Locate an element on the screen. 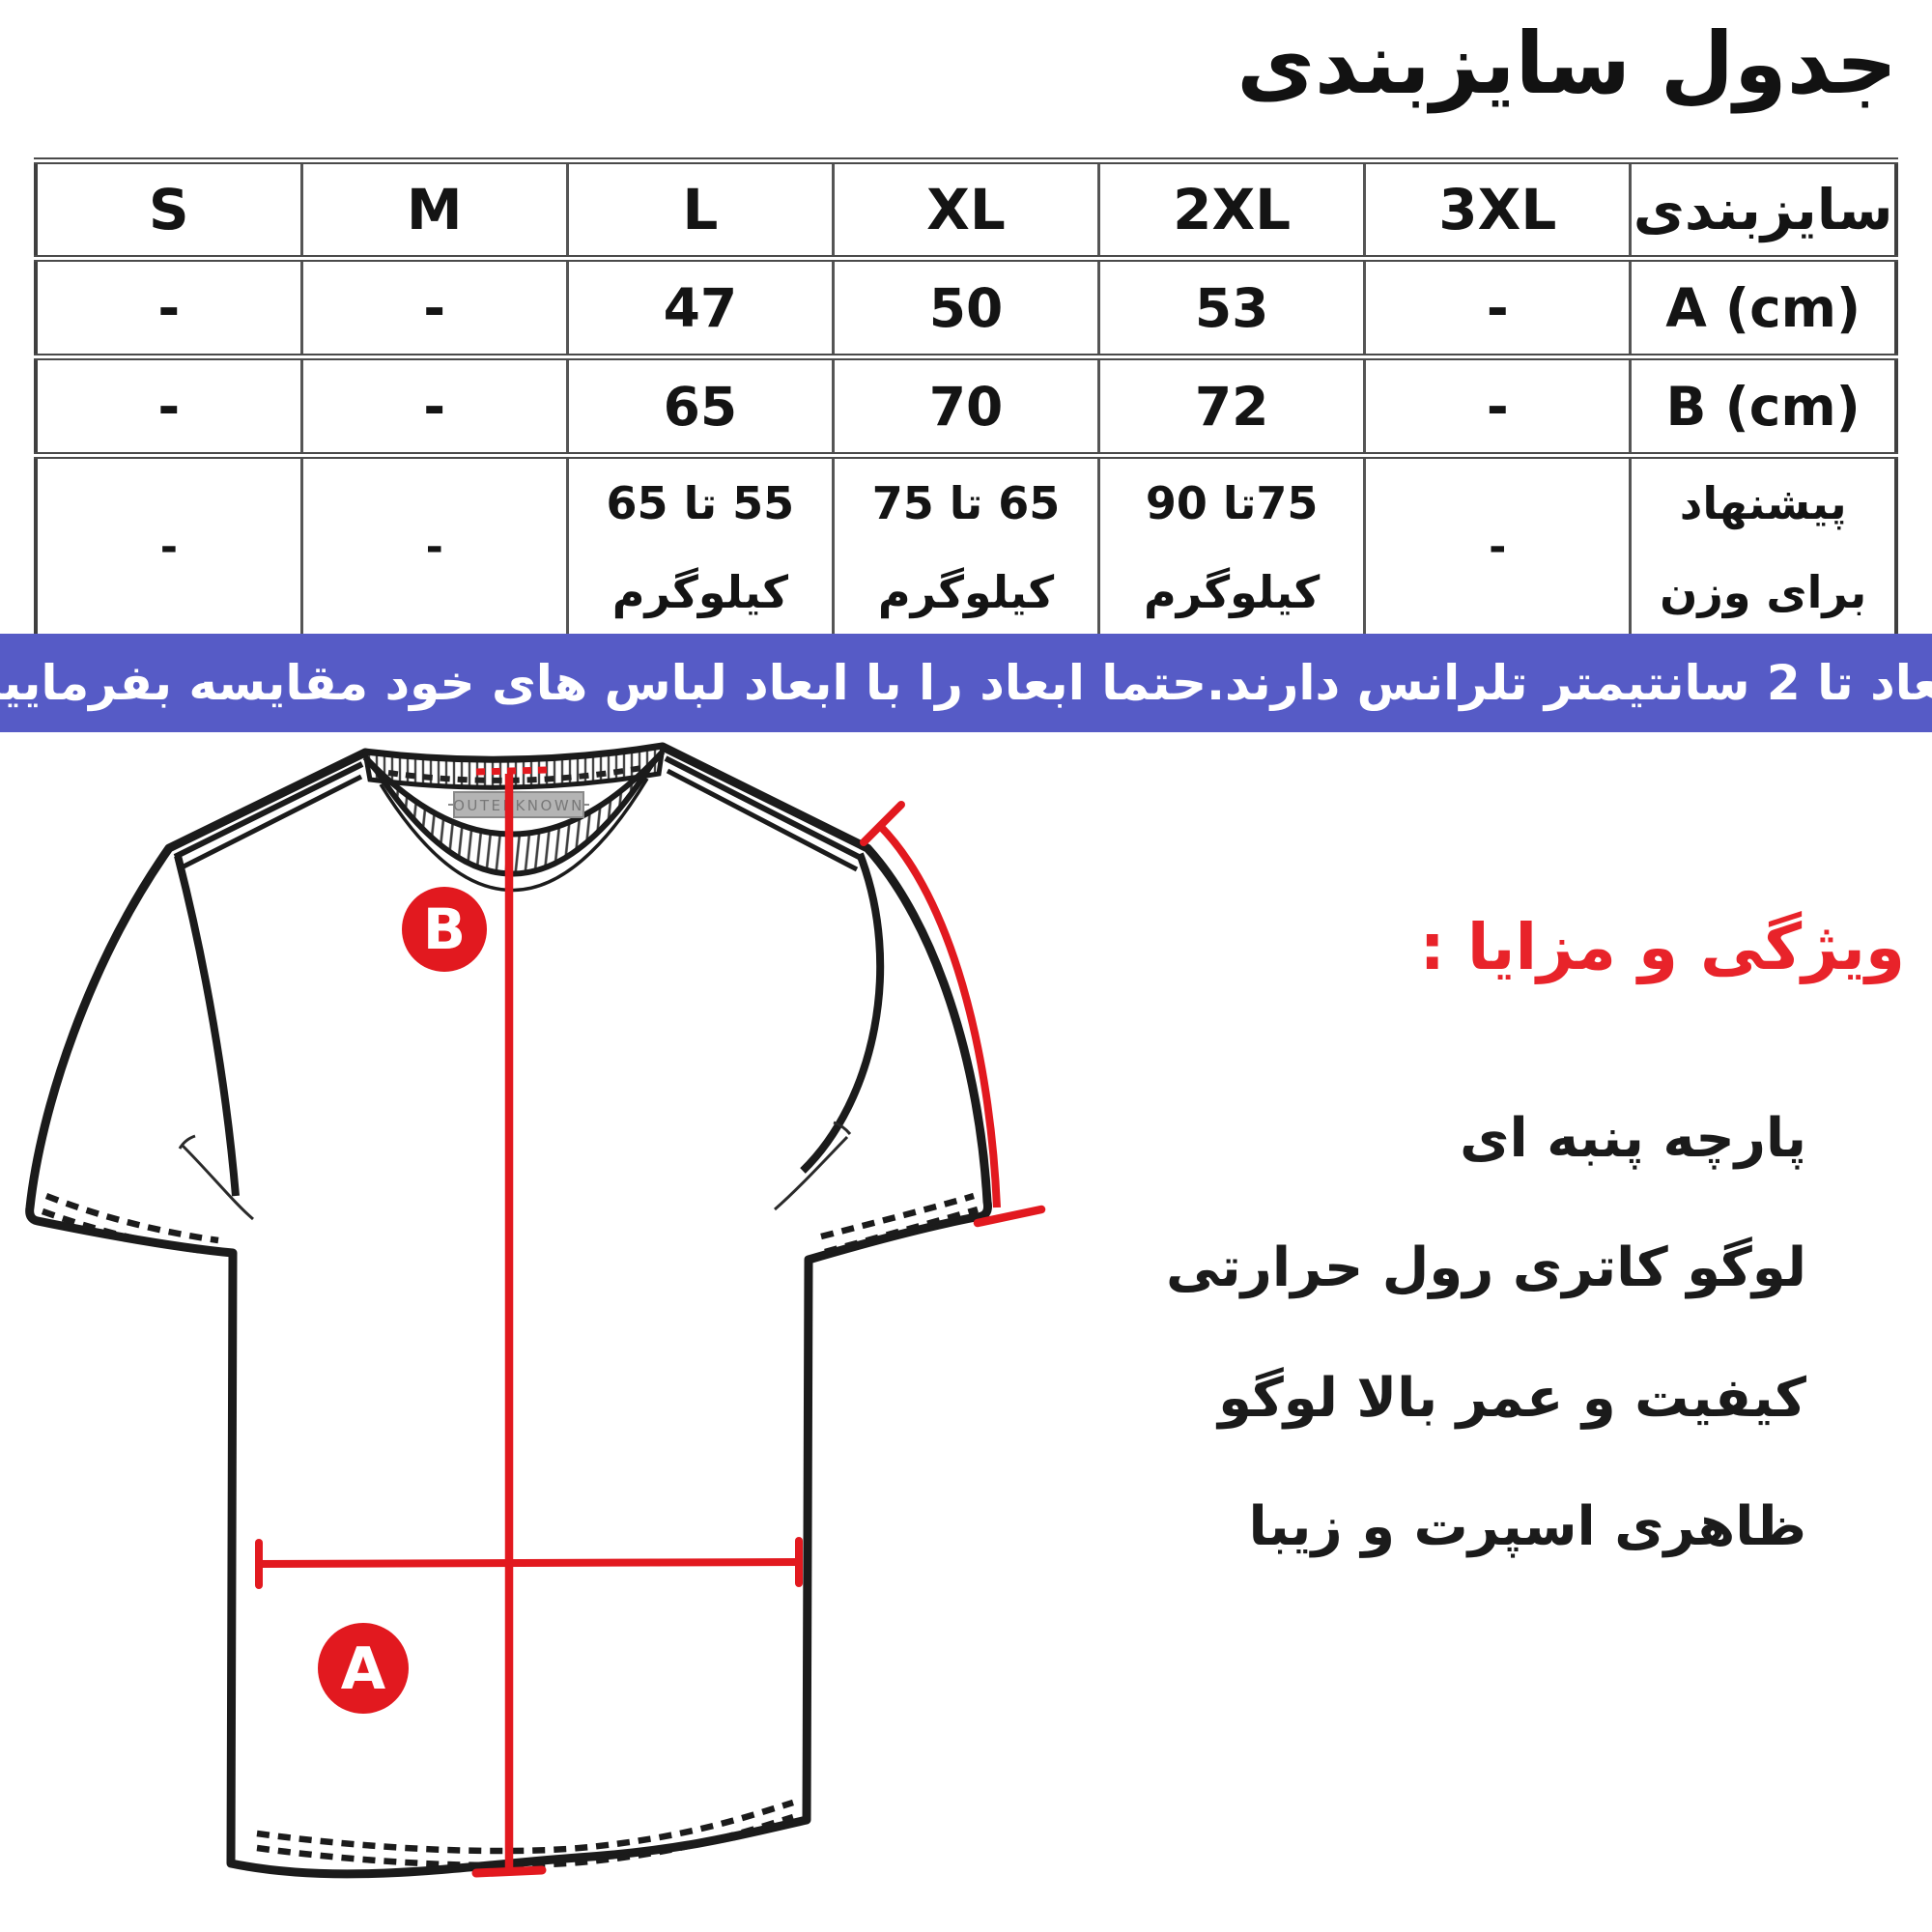 The height and width of the screenshot is (1932, 1932). collar-front-band is located at coordinates (514, 813).